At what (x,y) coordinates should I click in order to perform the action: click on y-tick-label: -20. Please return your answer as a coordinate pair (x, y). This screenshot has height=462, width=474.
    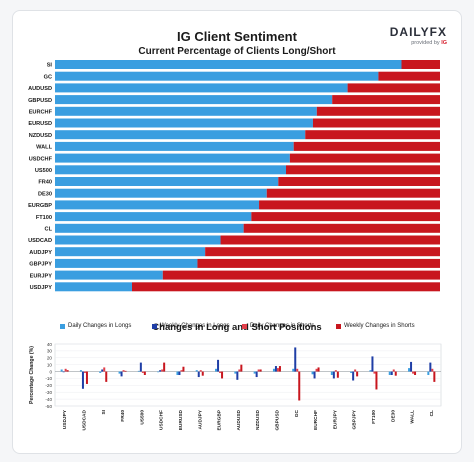
    Looking at the image, I should click on (48, 385).